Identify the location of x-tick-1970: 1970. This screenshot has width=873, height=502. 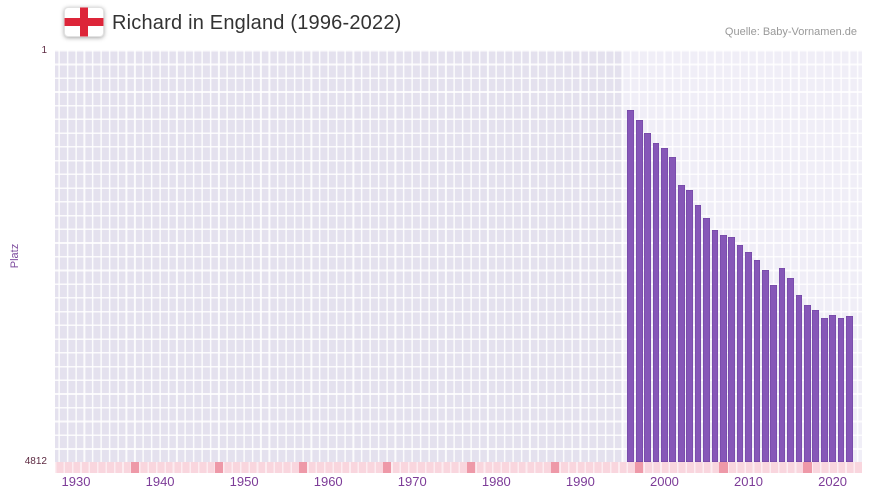
(412, 481).